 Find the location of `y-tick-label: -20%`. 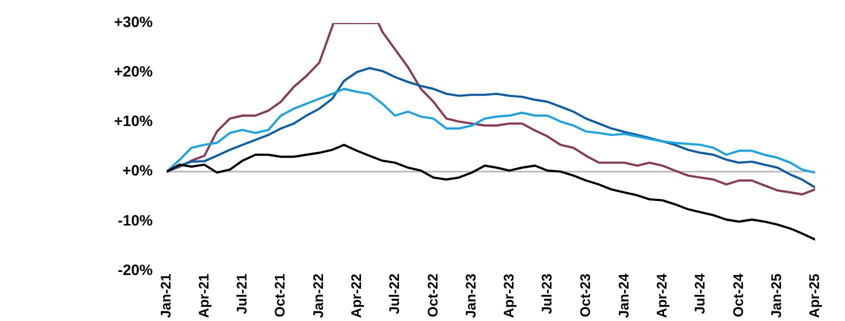

y-tick-label: -20% is located at coordinates (135, 270).